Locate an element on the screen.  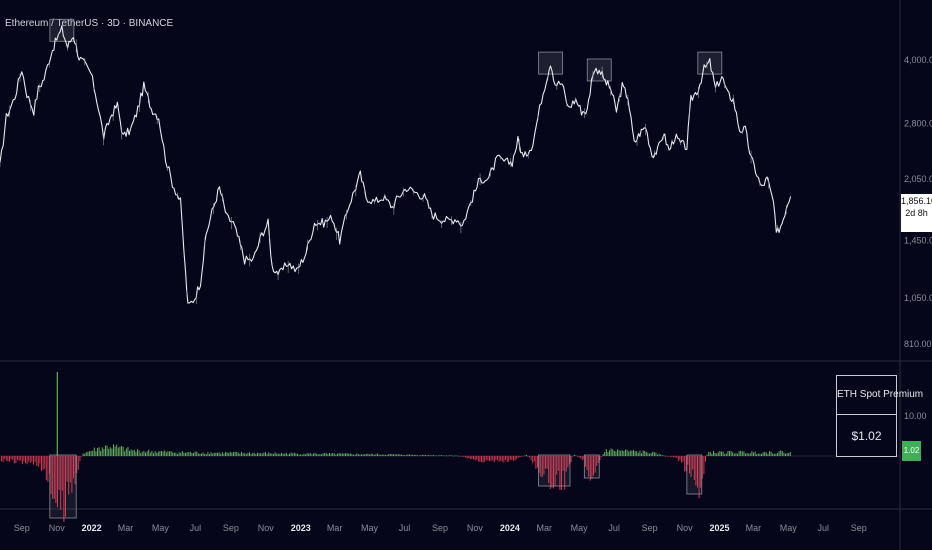
price-peak-box is located at coordinates (550, 63).